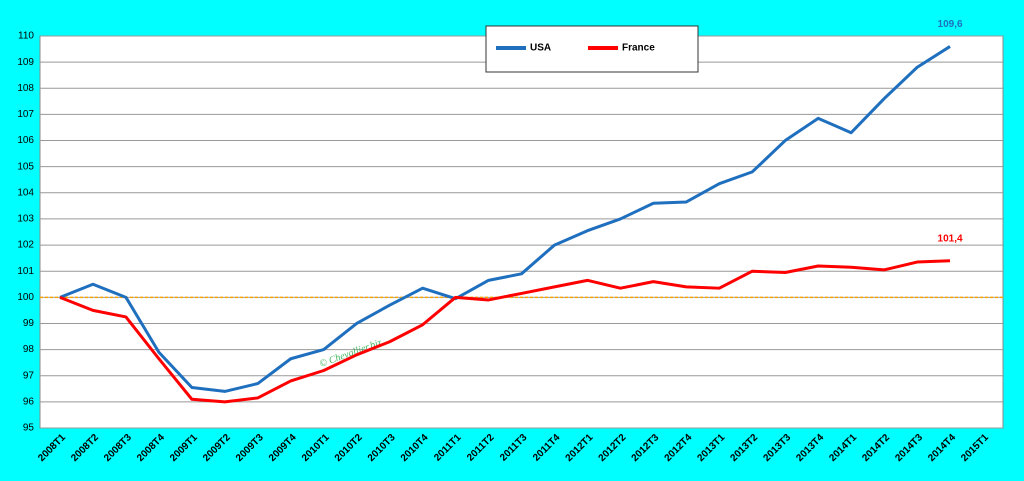 This screenshot has width=1024, height=481. I want to click on y-tick-label: 99, so click(29, 323).